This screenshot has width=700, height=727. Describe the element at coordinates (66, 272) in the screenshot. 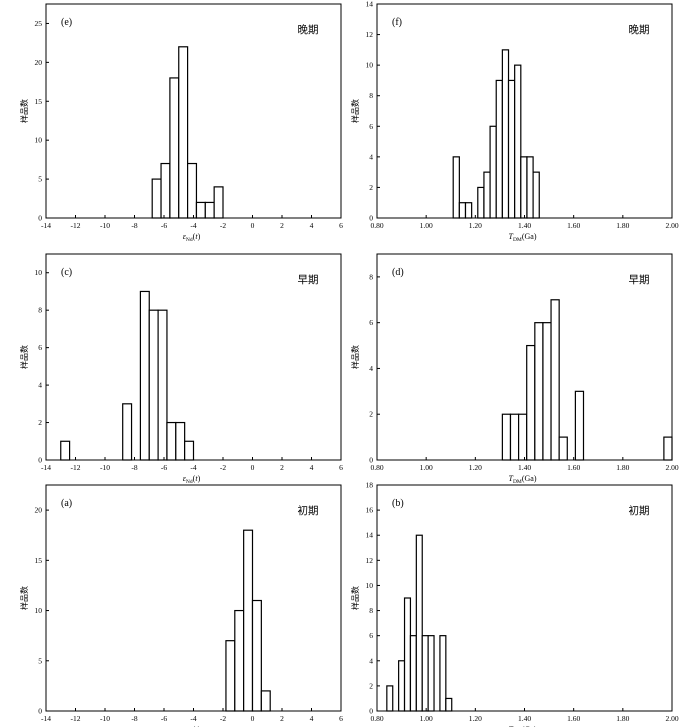

I see `panel-label: (c)` at that location.